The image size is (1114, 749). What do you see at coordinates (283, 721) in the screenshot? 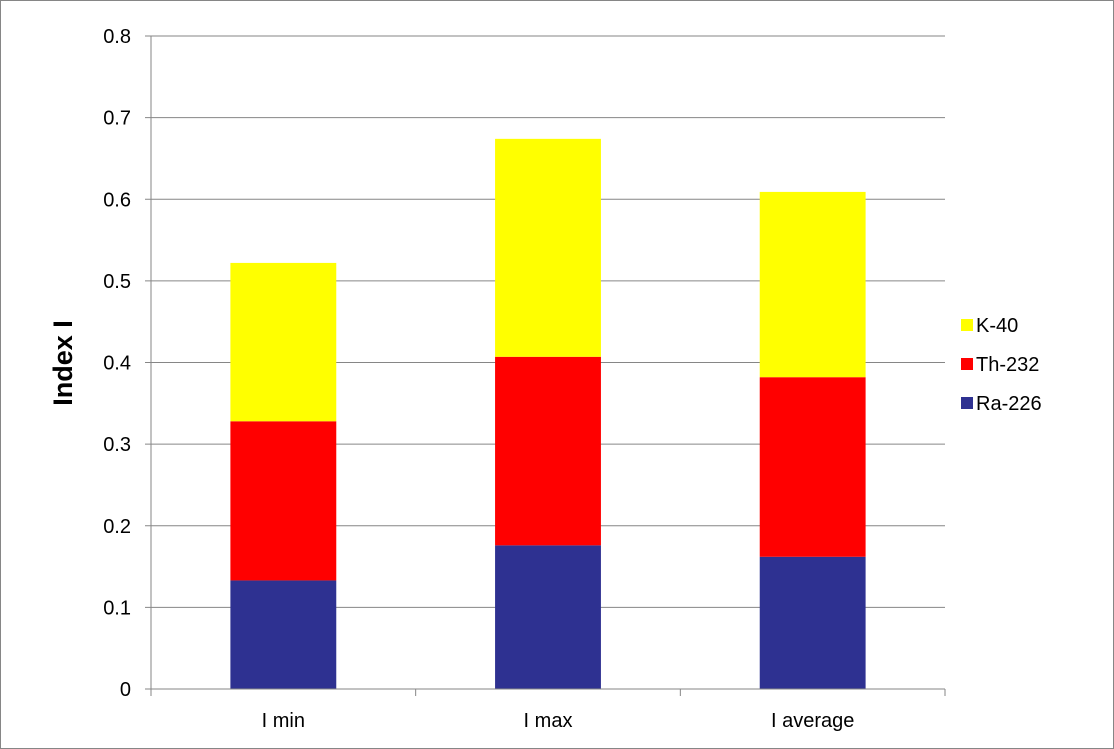
I see `x-tick-label: I min` at bounding box center [283, 721].